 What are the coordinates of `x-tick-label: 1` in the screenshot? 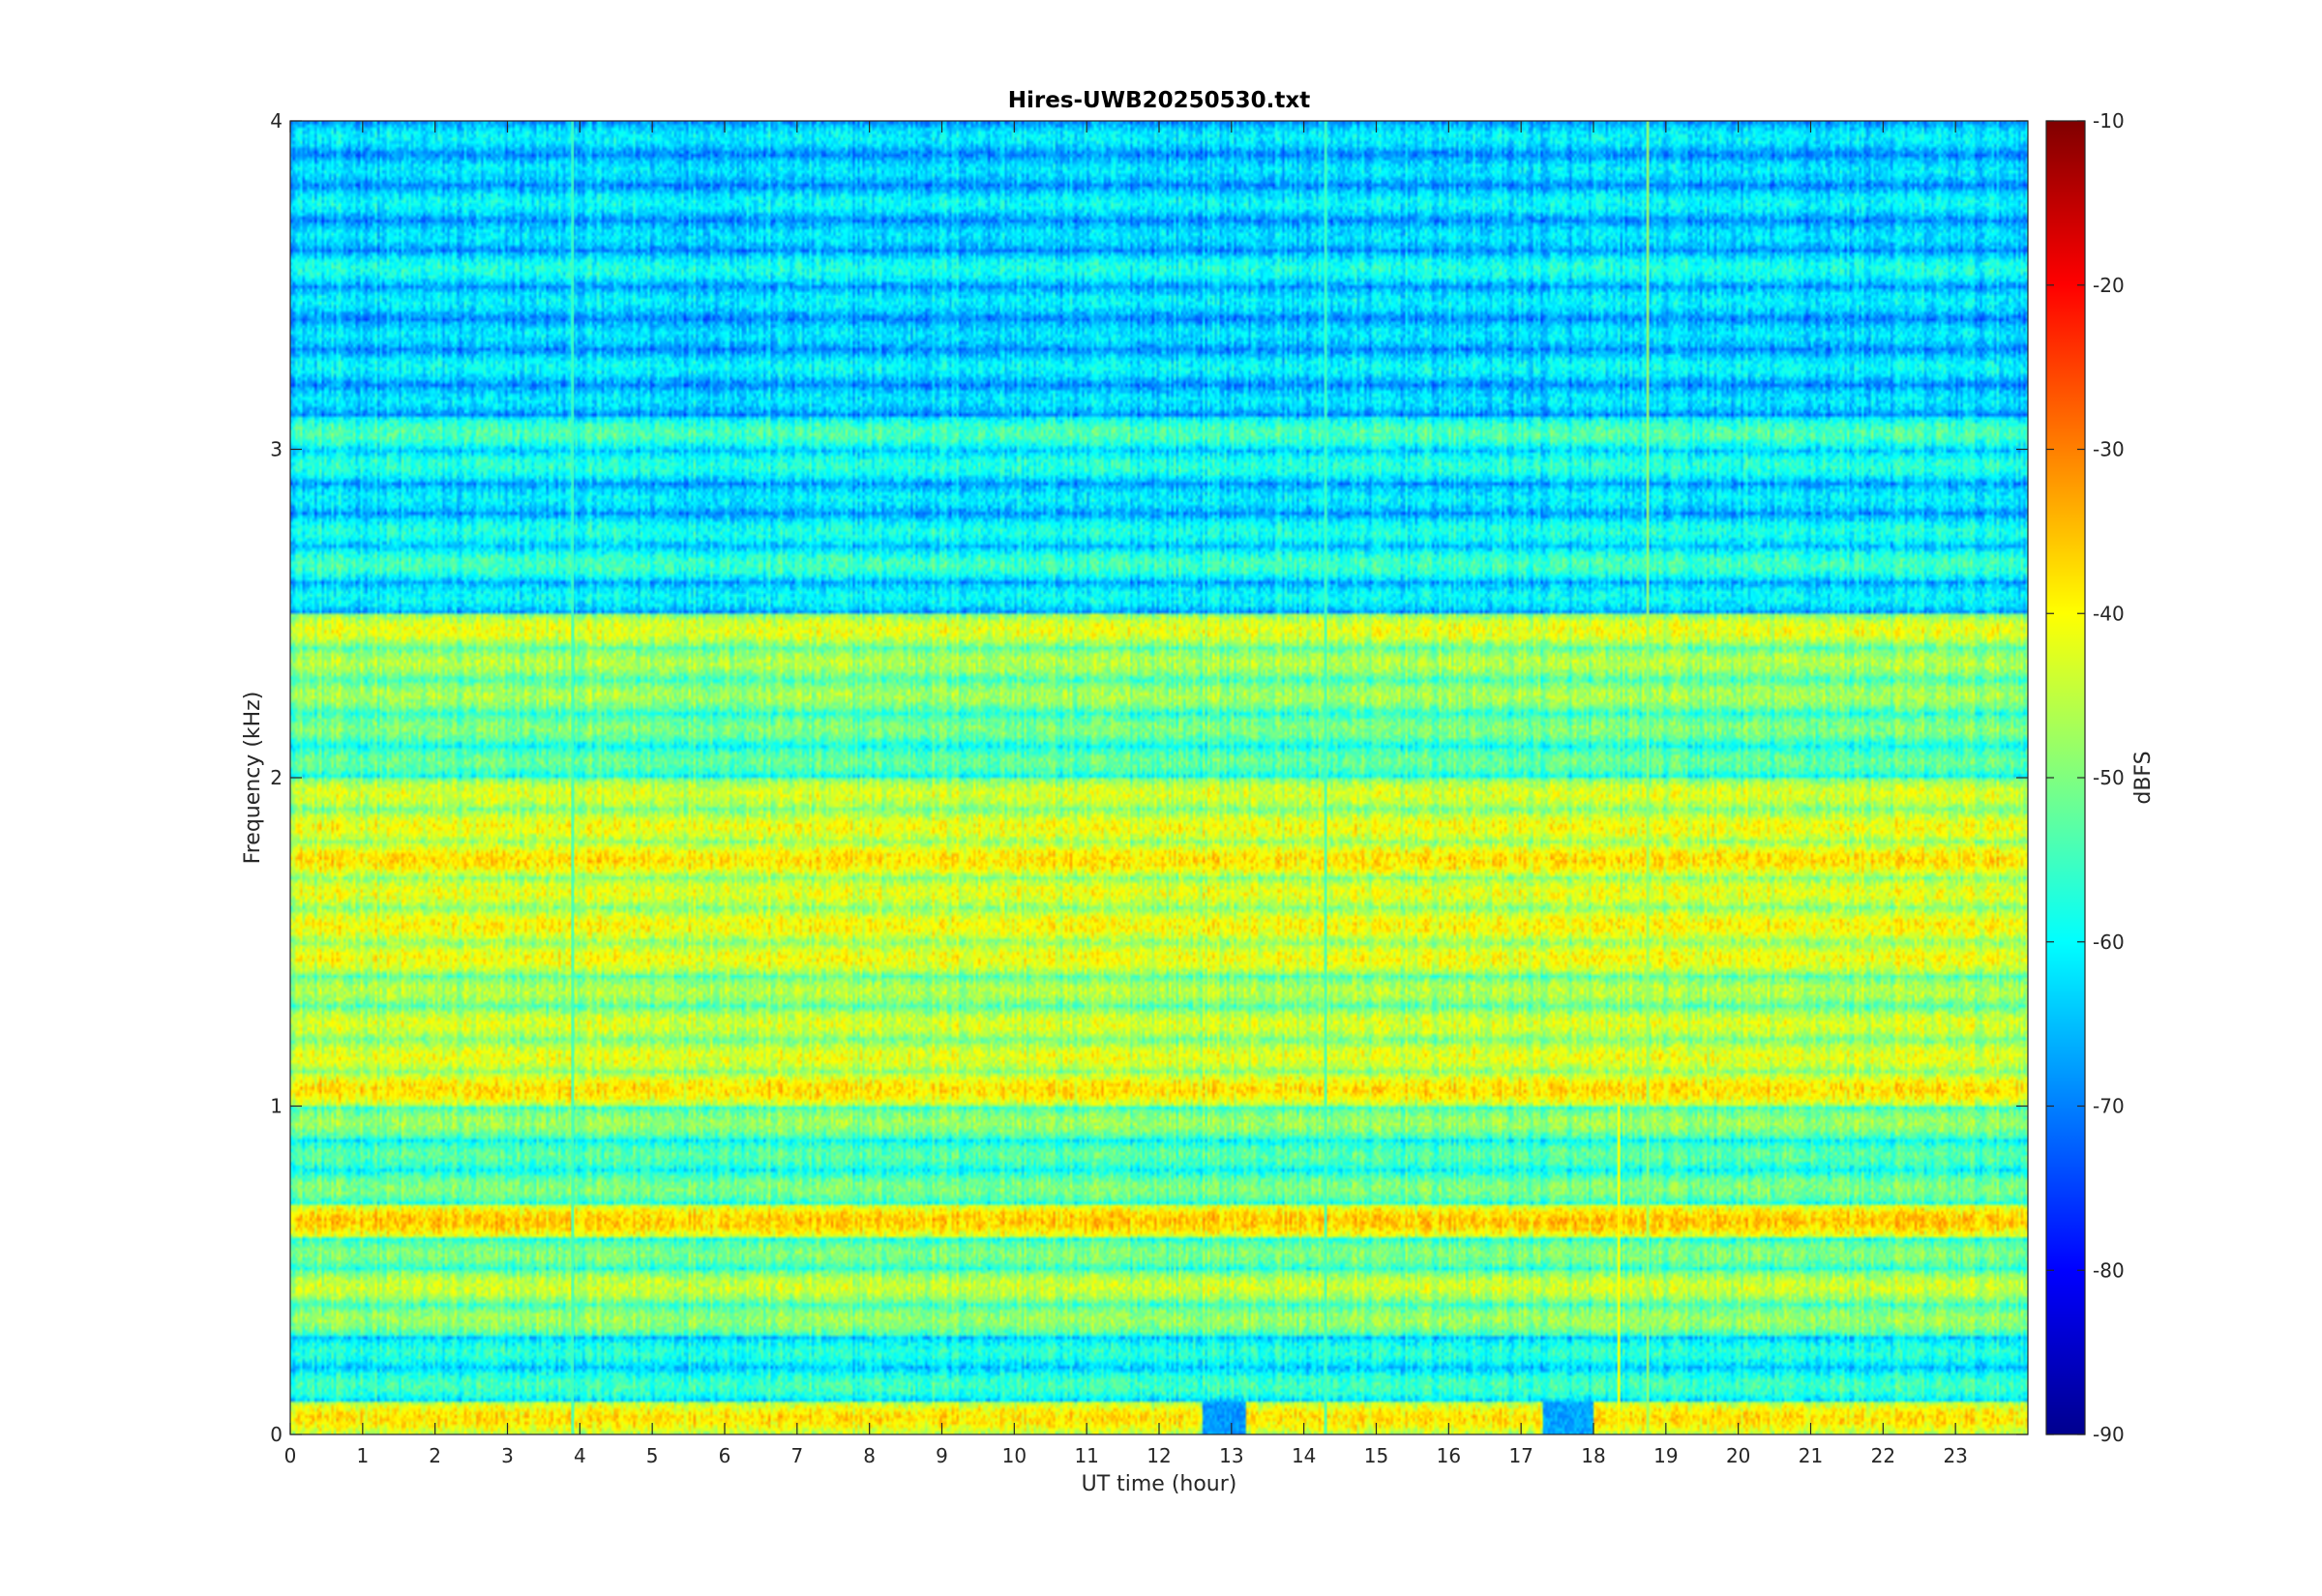 It's located at (362, 1455).